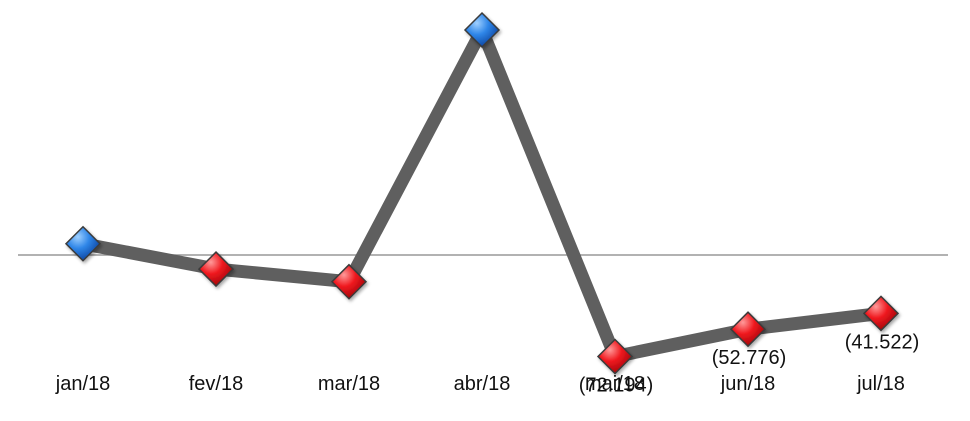  What do you see at coordinates (482, 384) in the screenshot?
I see `x-tick-label-abr-18: abr/18` at bounding box center [482, 384].